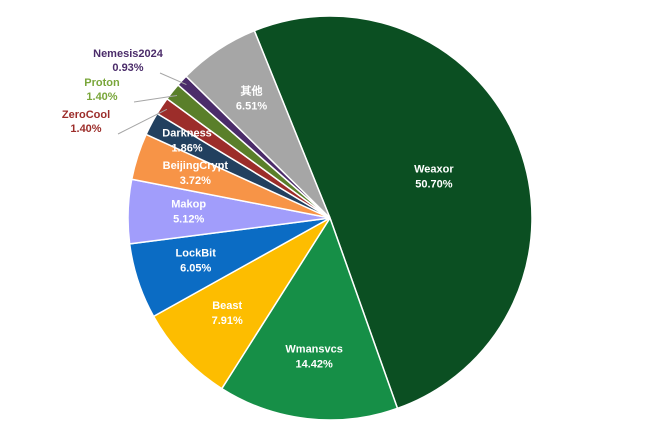  What do you see at coordinates (101, 97) in the screenshot?
I see `slice-value-proton: 1.40%` at bounding box center [101, 97].